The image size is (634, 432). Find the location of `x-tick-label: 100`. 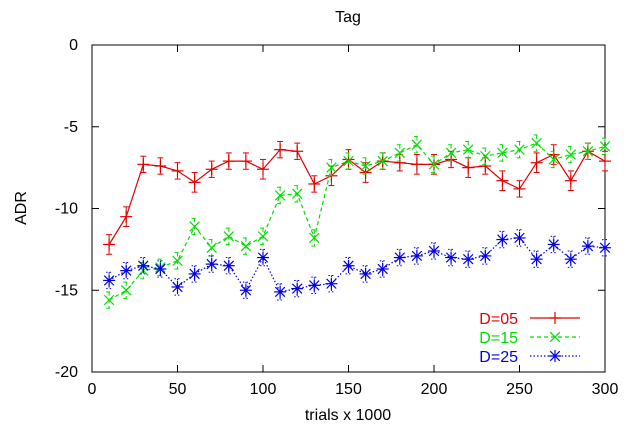

x-tick-label: 100 is located at coordinates (263, 389).